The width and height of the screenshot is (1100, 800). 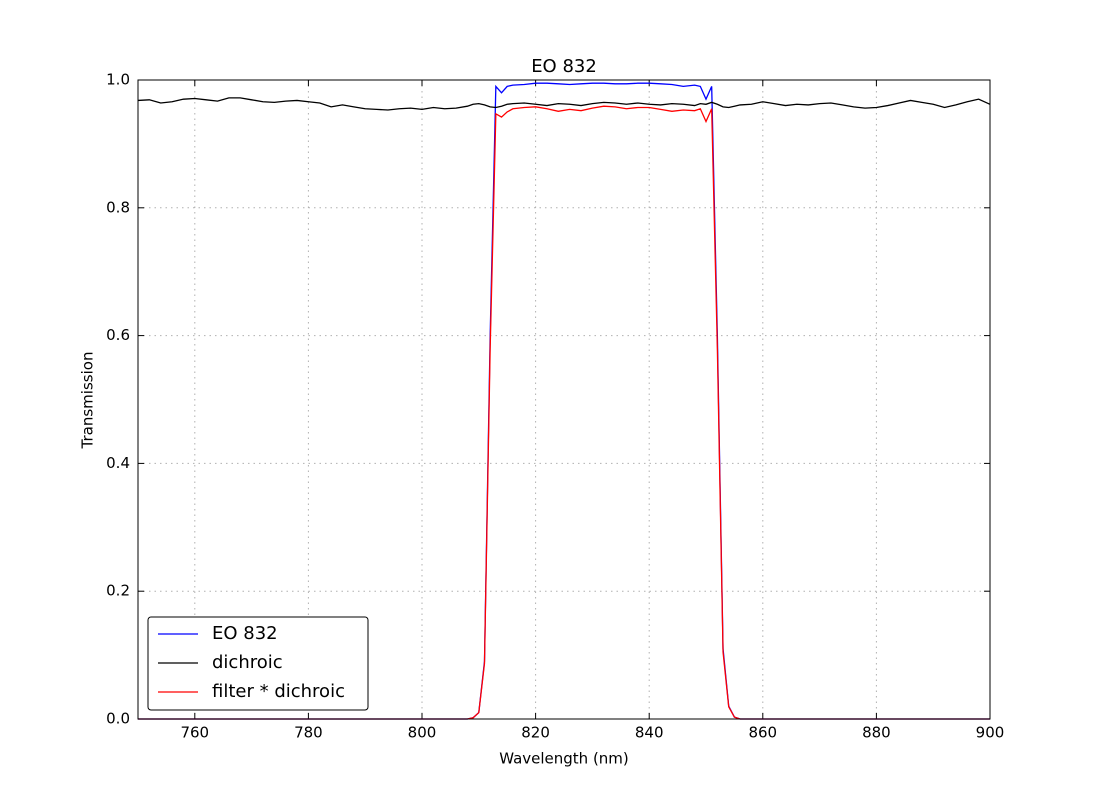 What do you see at coordinates (118, 591) in the screenshot?
I see `y-tick-label: 0.2` at bounding box center [118, 591].